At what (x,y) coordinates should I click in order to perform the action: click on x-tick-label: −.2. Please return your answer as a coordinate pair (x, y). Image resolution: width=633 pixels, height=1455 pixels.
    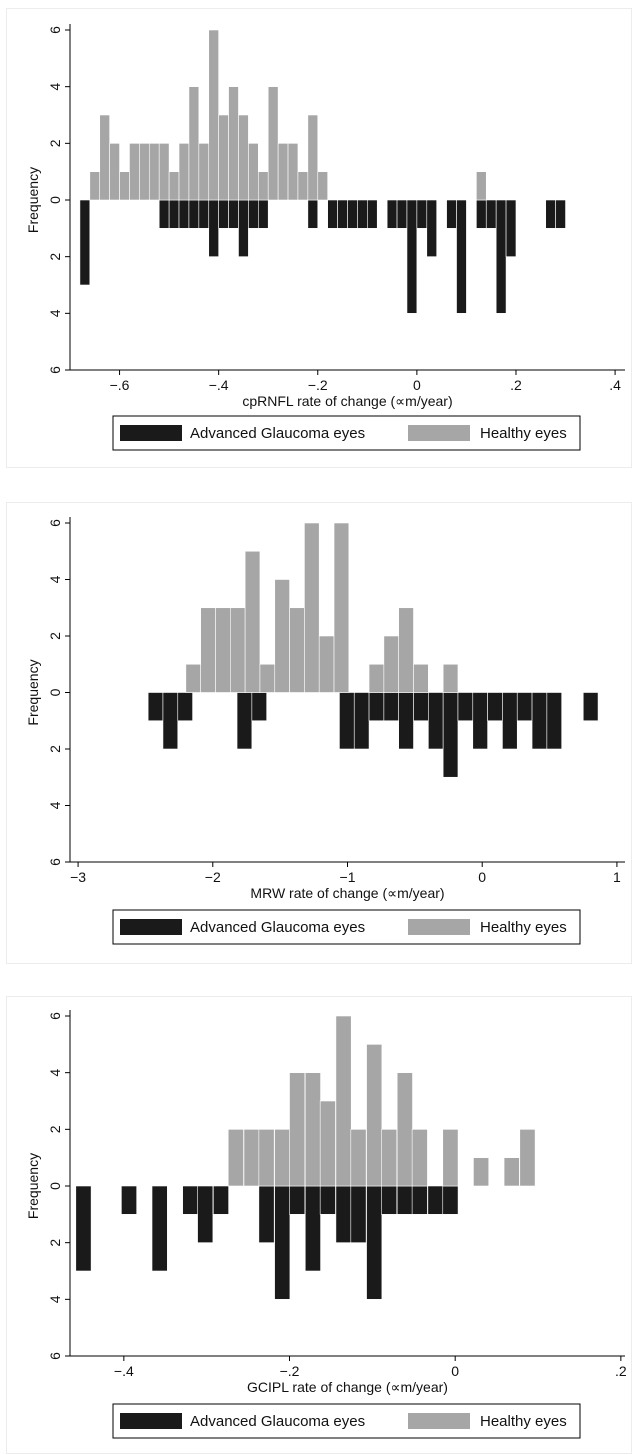
    Looking at the image, I should click on (290, 1371).